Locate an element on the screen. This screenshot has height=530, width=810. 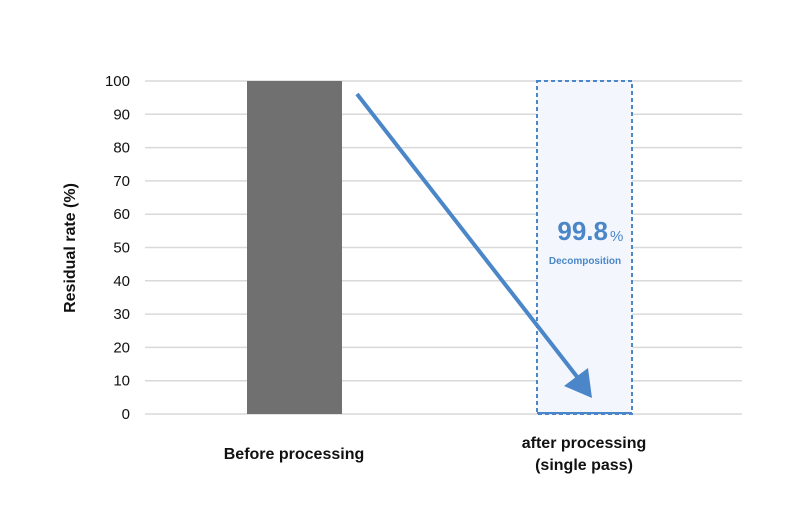
y-tick-label: 60 is located at coordinates (121, 214).